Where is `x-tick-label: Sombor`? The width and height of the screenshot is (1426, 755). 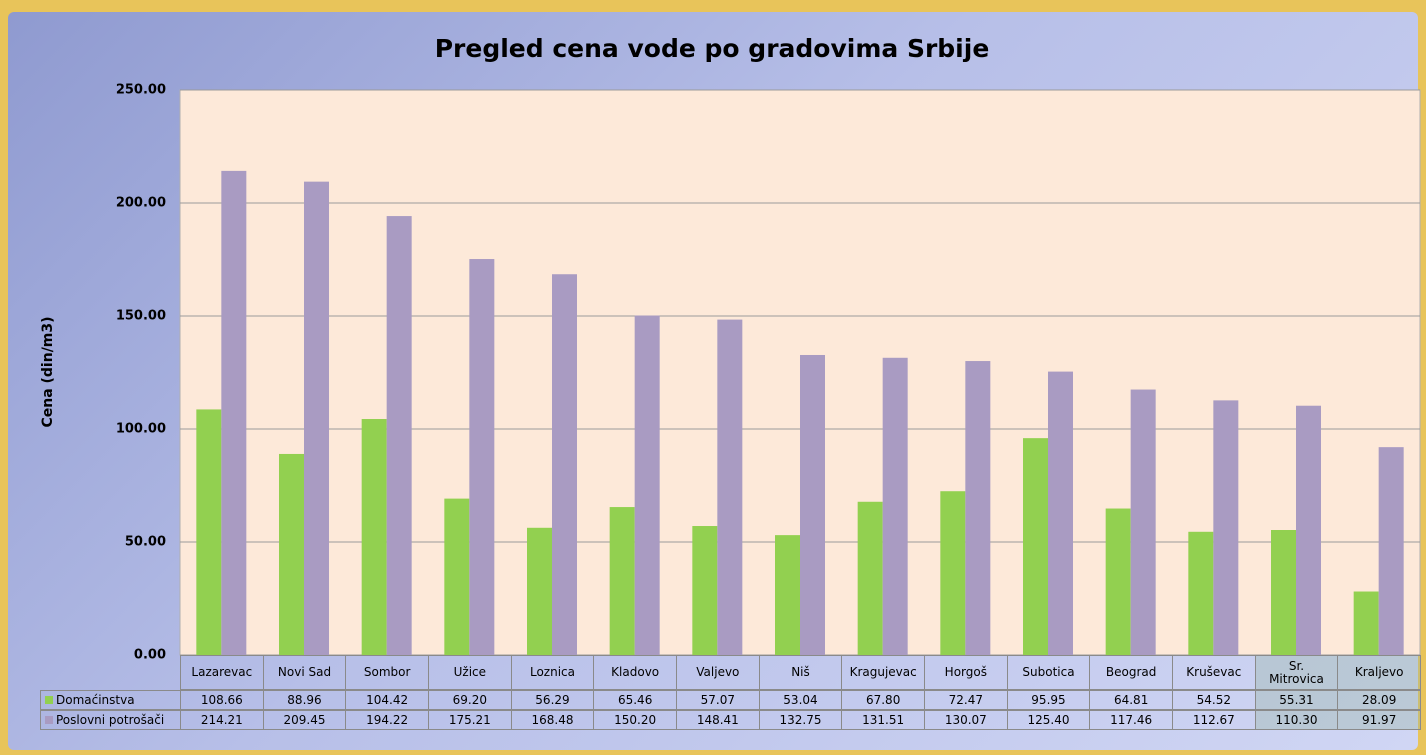 x-tick-label: Sombor is located at coordinates (387, 672).